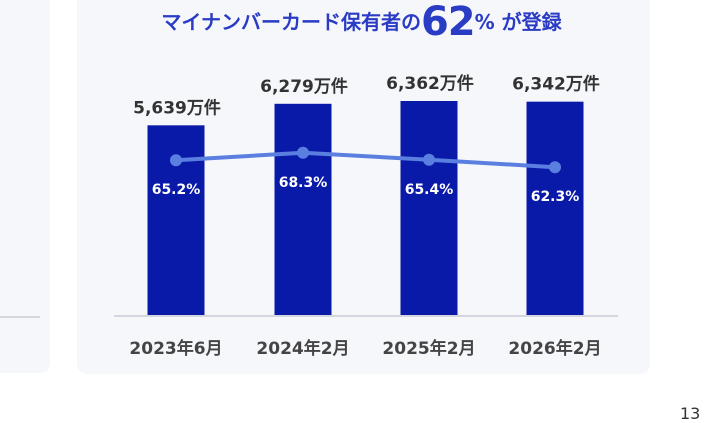  I want to click on chart-title: マイナンバーカード保有者の62% が登録, so click(361, 22).